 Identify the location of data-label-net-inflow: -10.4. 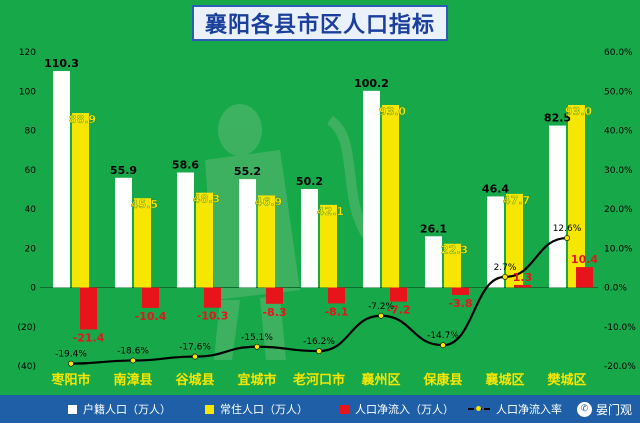
(151, 316).